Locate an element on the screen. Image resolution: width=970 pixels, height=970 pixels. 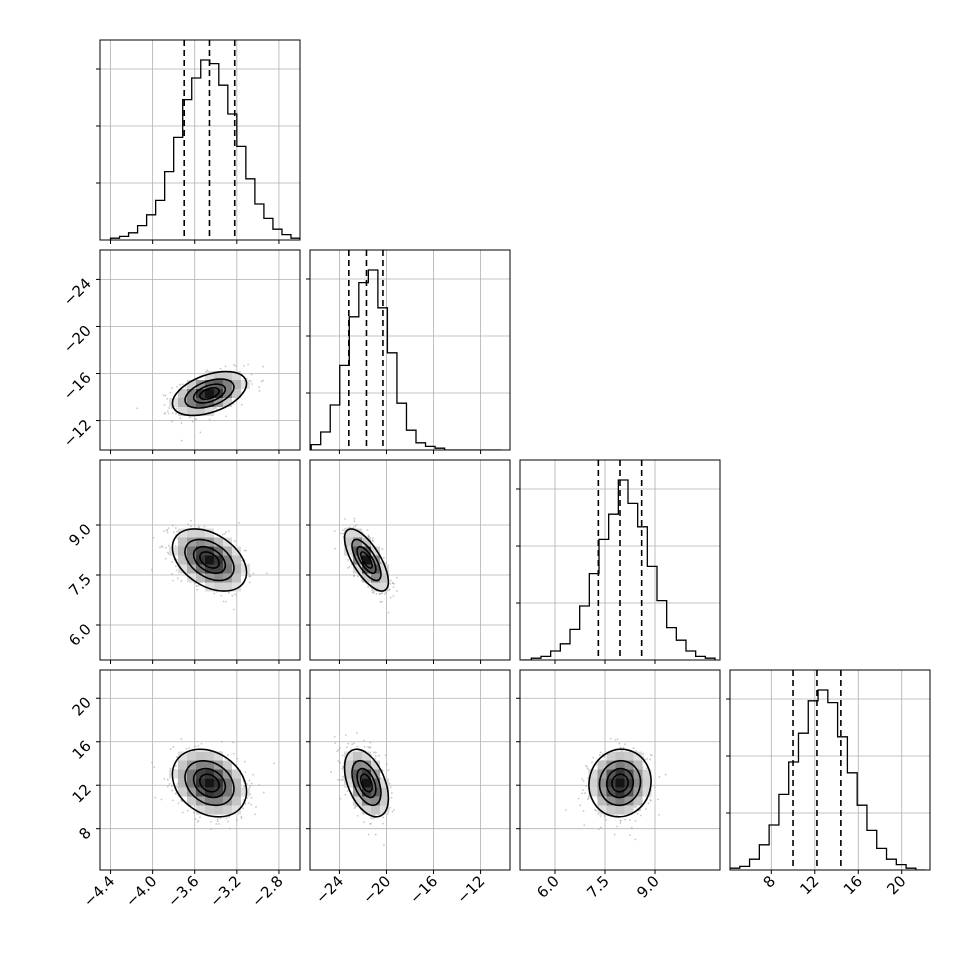
x-tick-label: −24 is located at coordinates (329, 889).